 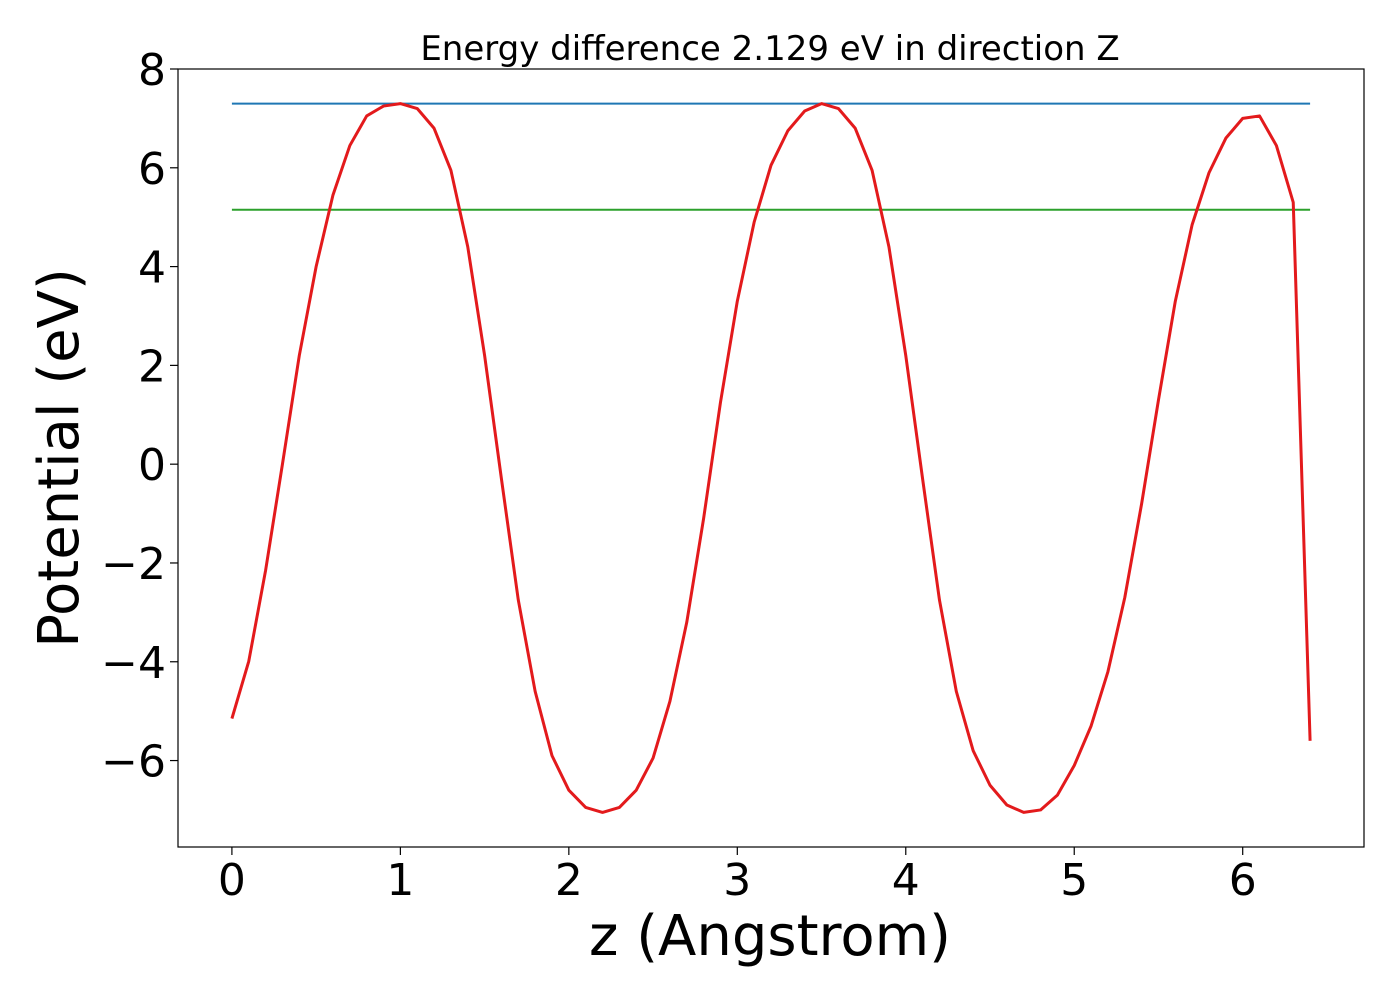 What do you see at coordinates (400, 880) in the screenshot?
I see `x-tick-label: 1` at bounding box center [400, 880].